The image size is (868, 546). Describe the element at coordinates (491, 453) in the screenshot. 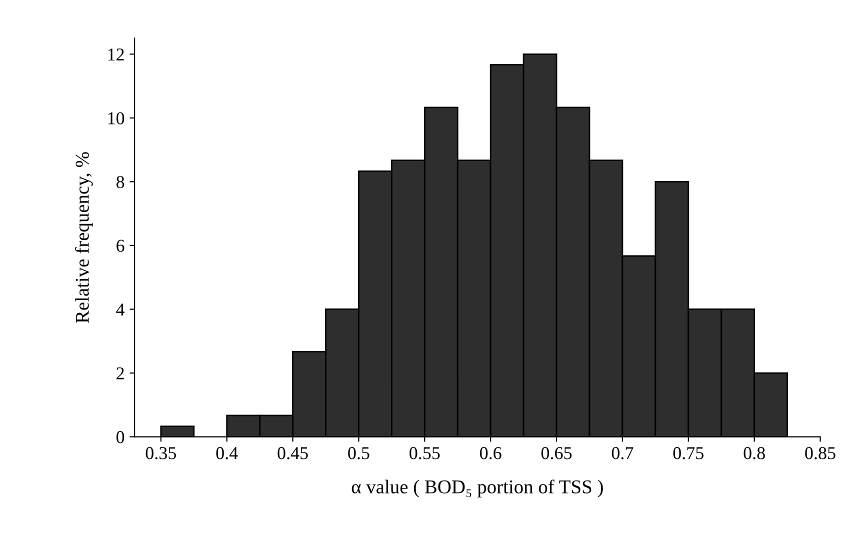

I see `x-tick-label: 0.6` at that location.